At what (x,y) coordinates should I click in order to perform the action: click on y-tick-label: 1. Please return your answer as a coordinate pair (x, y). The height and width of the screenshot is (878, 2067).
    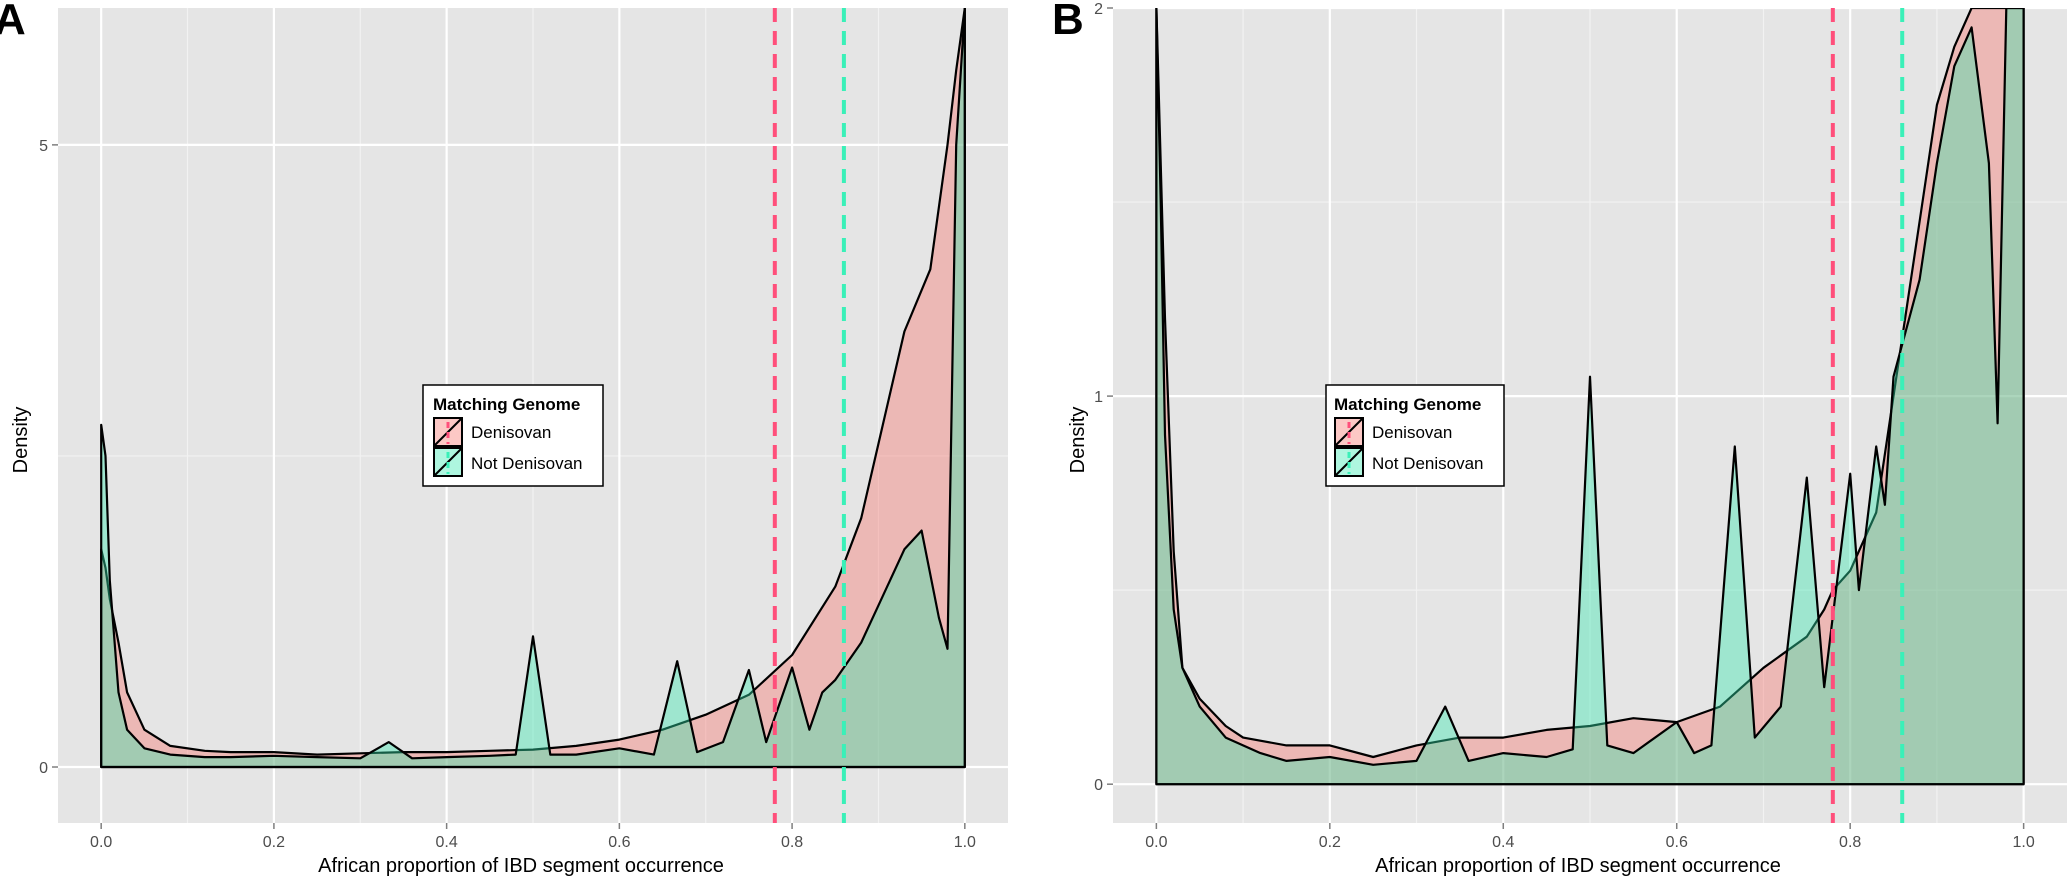
    Looking at the image, I should click on (1098, 397).